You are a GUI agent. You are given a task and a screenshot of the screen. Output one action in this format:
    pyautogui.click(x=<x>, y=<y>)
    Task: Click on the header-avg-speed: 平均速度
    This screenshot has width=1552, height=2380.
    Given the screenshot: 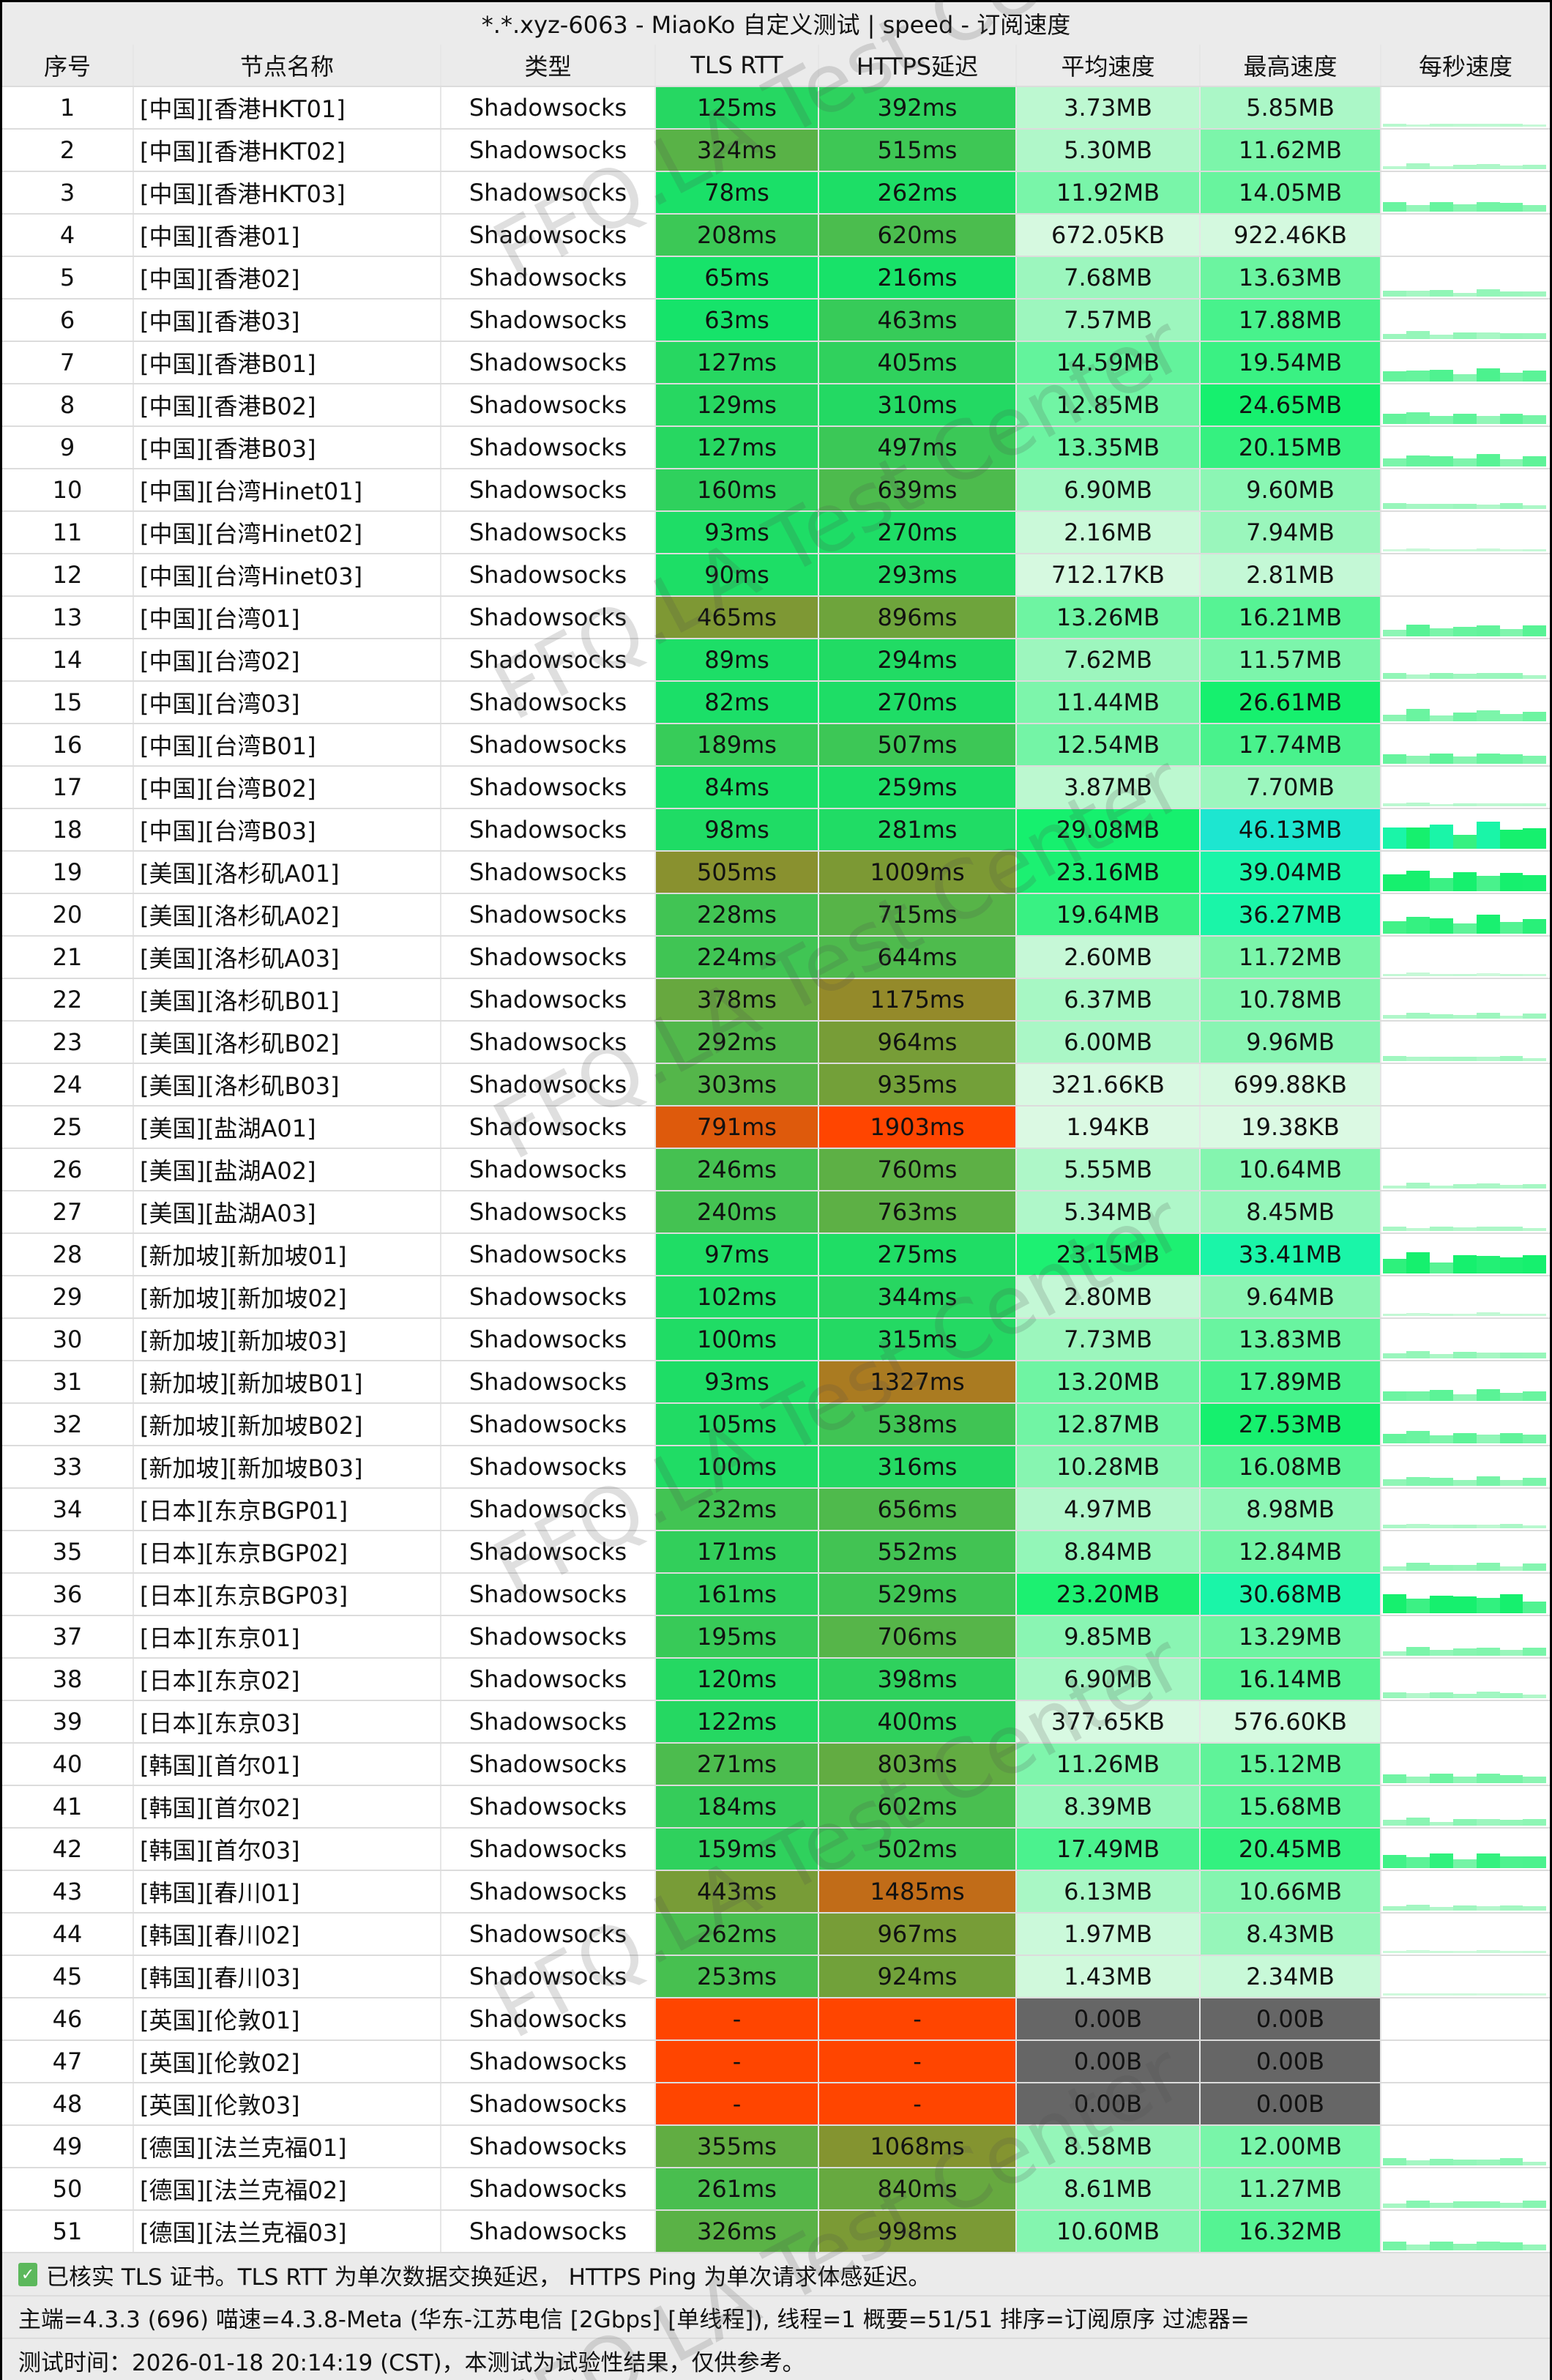 What is the action you would take?
    pyautogui.click(x=1109, y=65)
    